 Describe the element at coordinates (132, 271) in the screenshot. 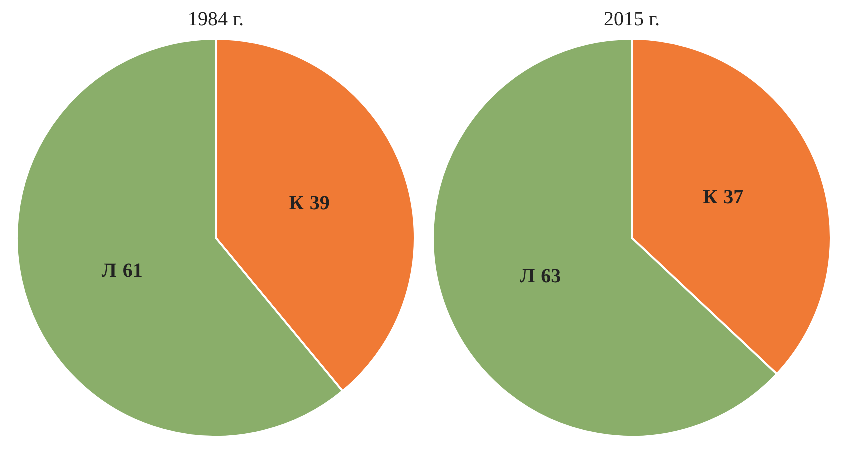

I see `data-label: 61` at that location.